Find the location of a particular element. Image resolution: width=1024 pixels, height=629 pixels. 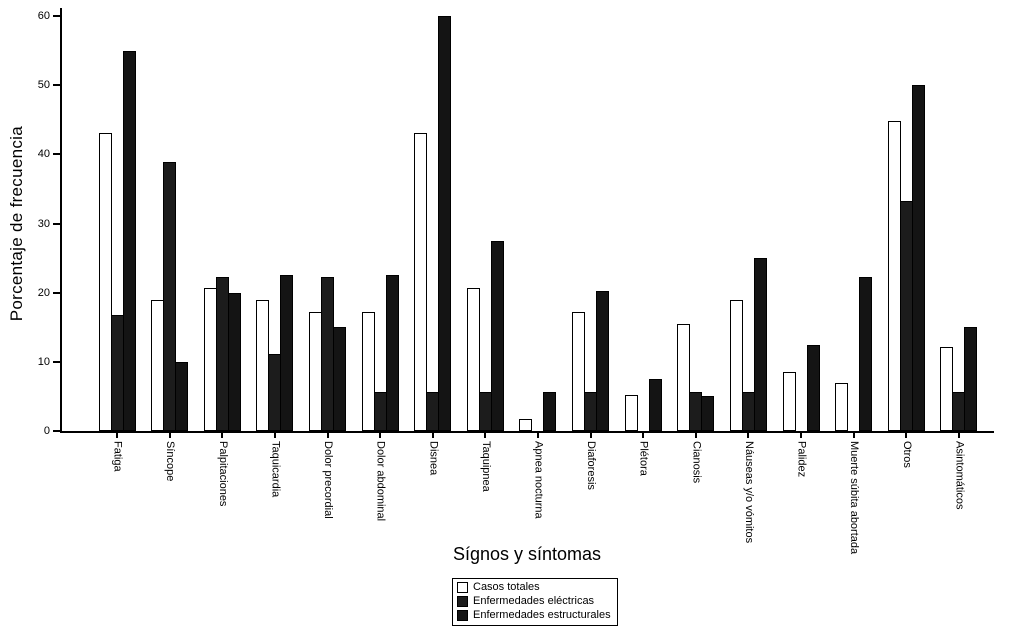

category-group: Muerte súbita abortada is located at coordinates (853, 285).